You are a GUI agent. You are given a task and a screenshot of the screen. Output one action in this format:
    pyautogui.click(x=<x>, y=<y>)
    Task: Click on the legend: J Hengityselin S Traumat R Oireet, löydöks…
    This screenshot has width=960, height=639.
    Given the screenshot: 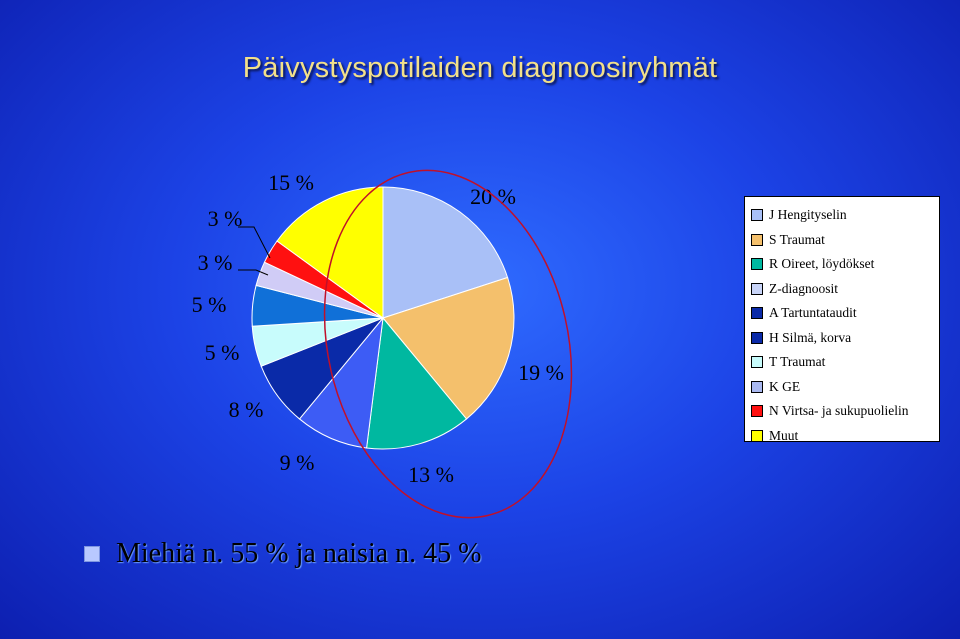 What is the action you would take?
    pyautogui.click(x=842, y=319)
    